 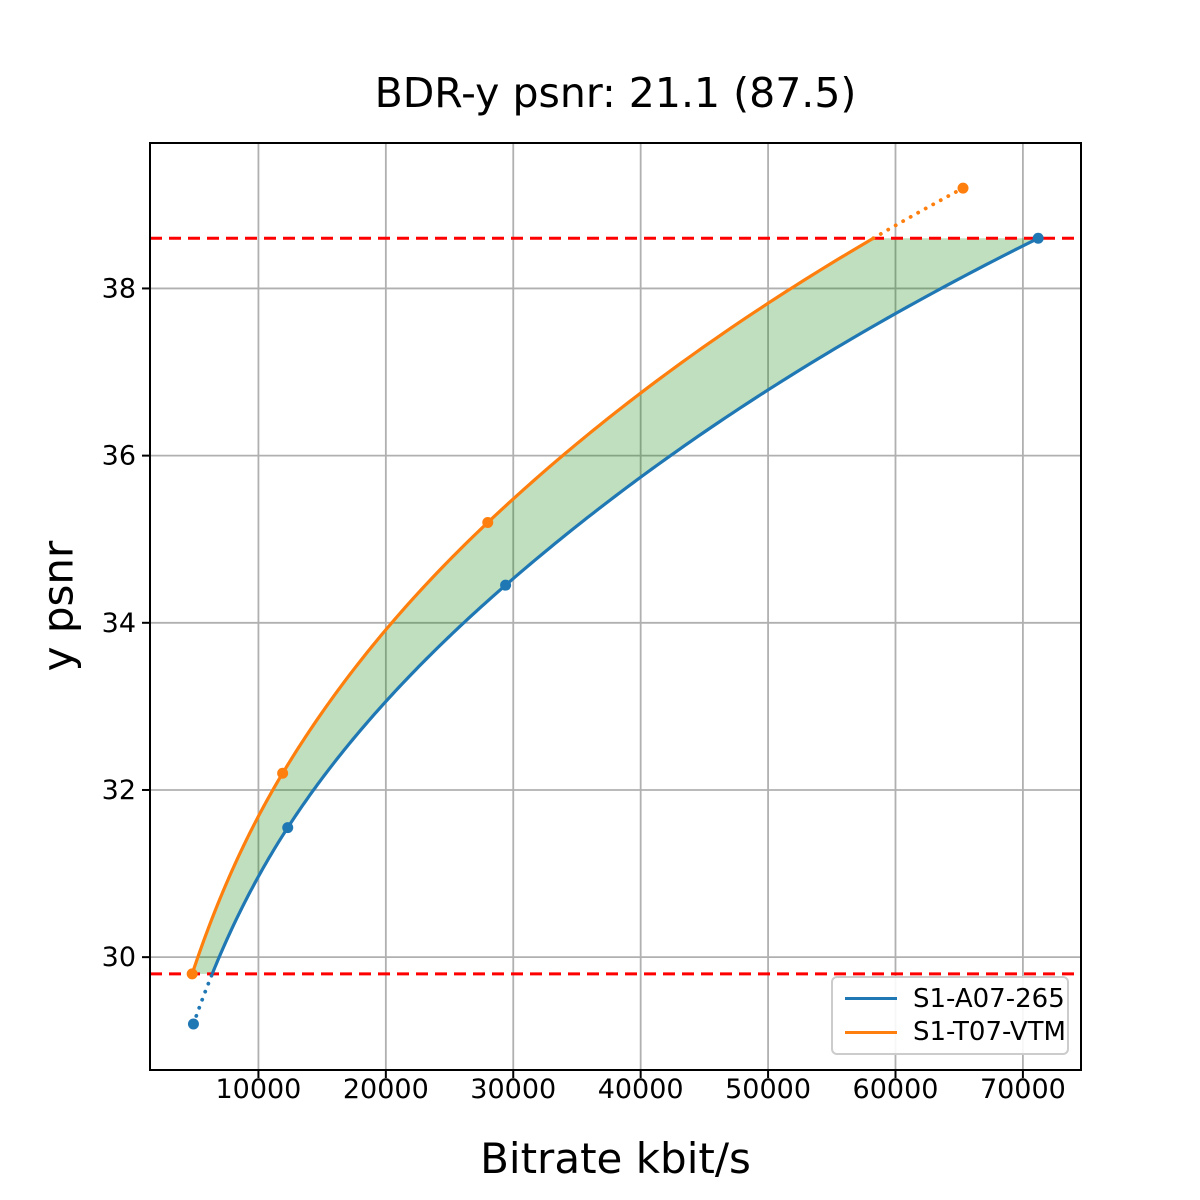 I want to click on svg-text: 60000, so click(x=896, y=1089).